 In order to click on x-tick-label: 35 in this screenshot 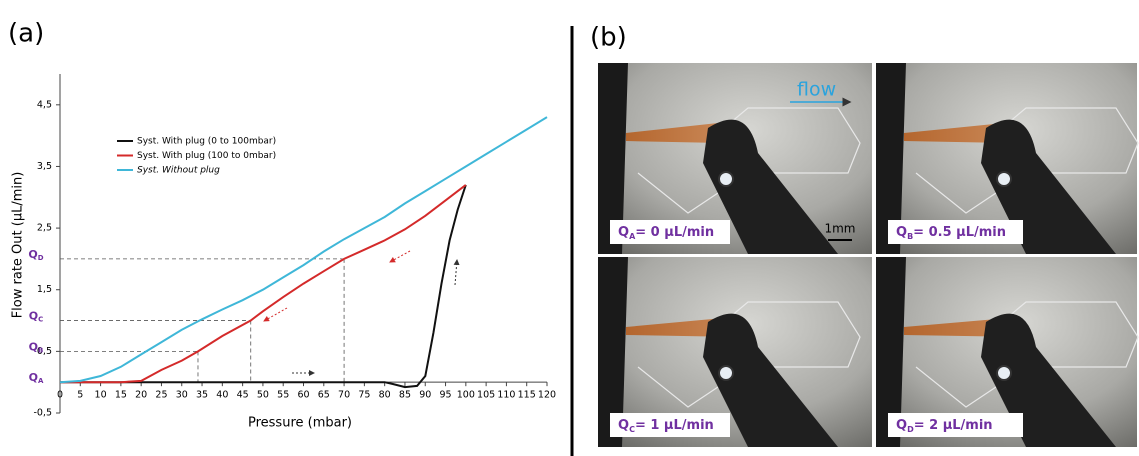, I will do `click(202, 395)`.